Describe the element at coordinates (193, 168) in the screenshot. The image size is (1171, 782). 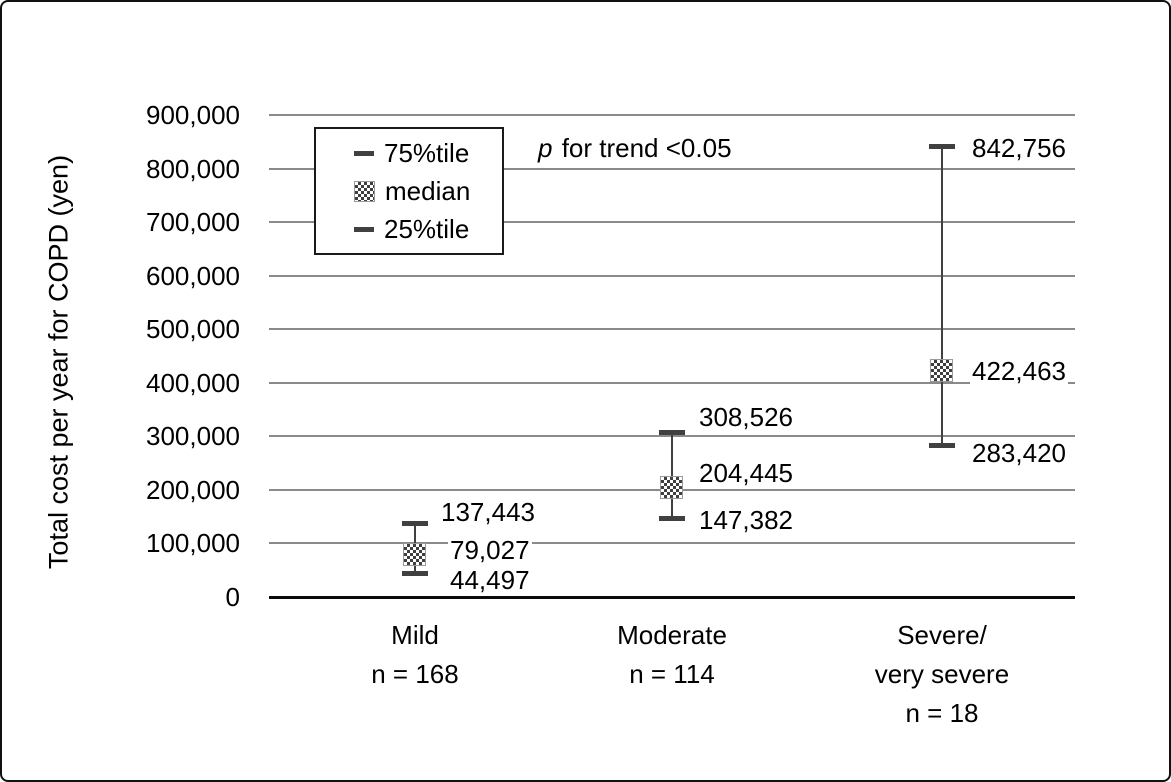
I see `y-tick-label: 800,000` at that location.